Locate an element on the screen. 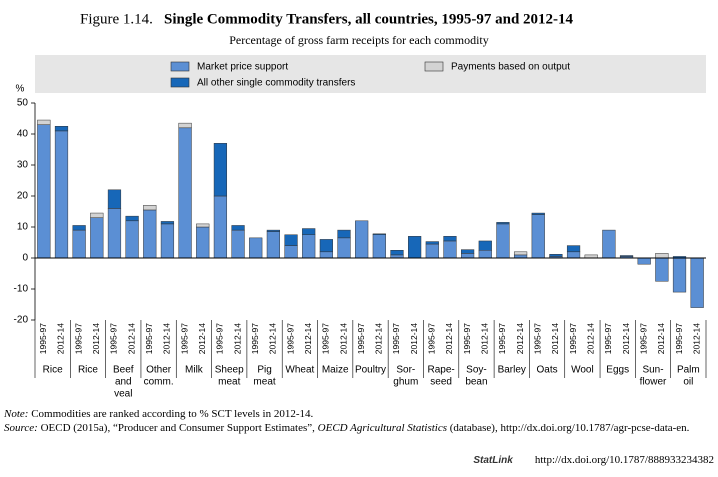 The width and height of the screenshot is (718, 477). figure-number: Figure 1.14. is located at coordinates (116, 19).